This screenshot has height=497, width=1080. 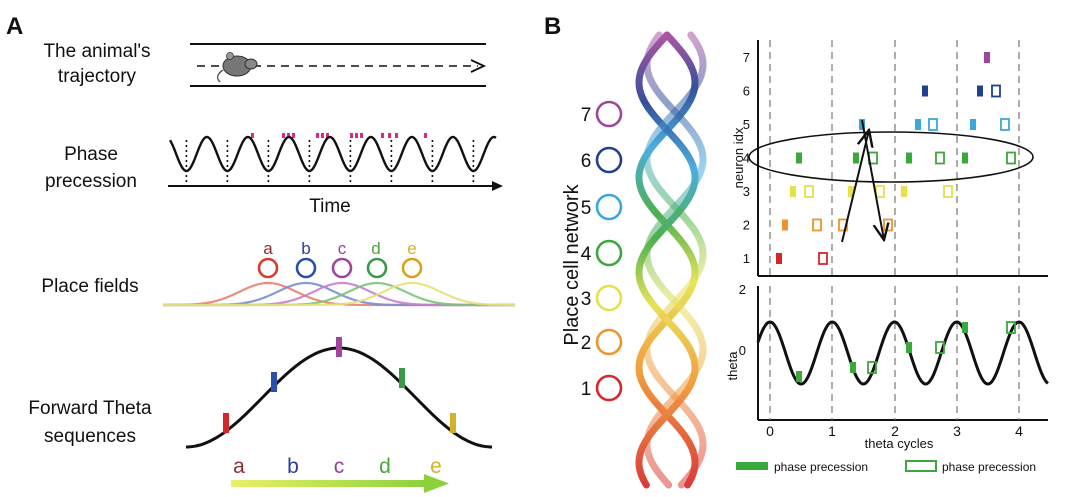 I want to click on trajectory-label-line1: The animal's, so click(x=96, y=51).